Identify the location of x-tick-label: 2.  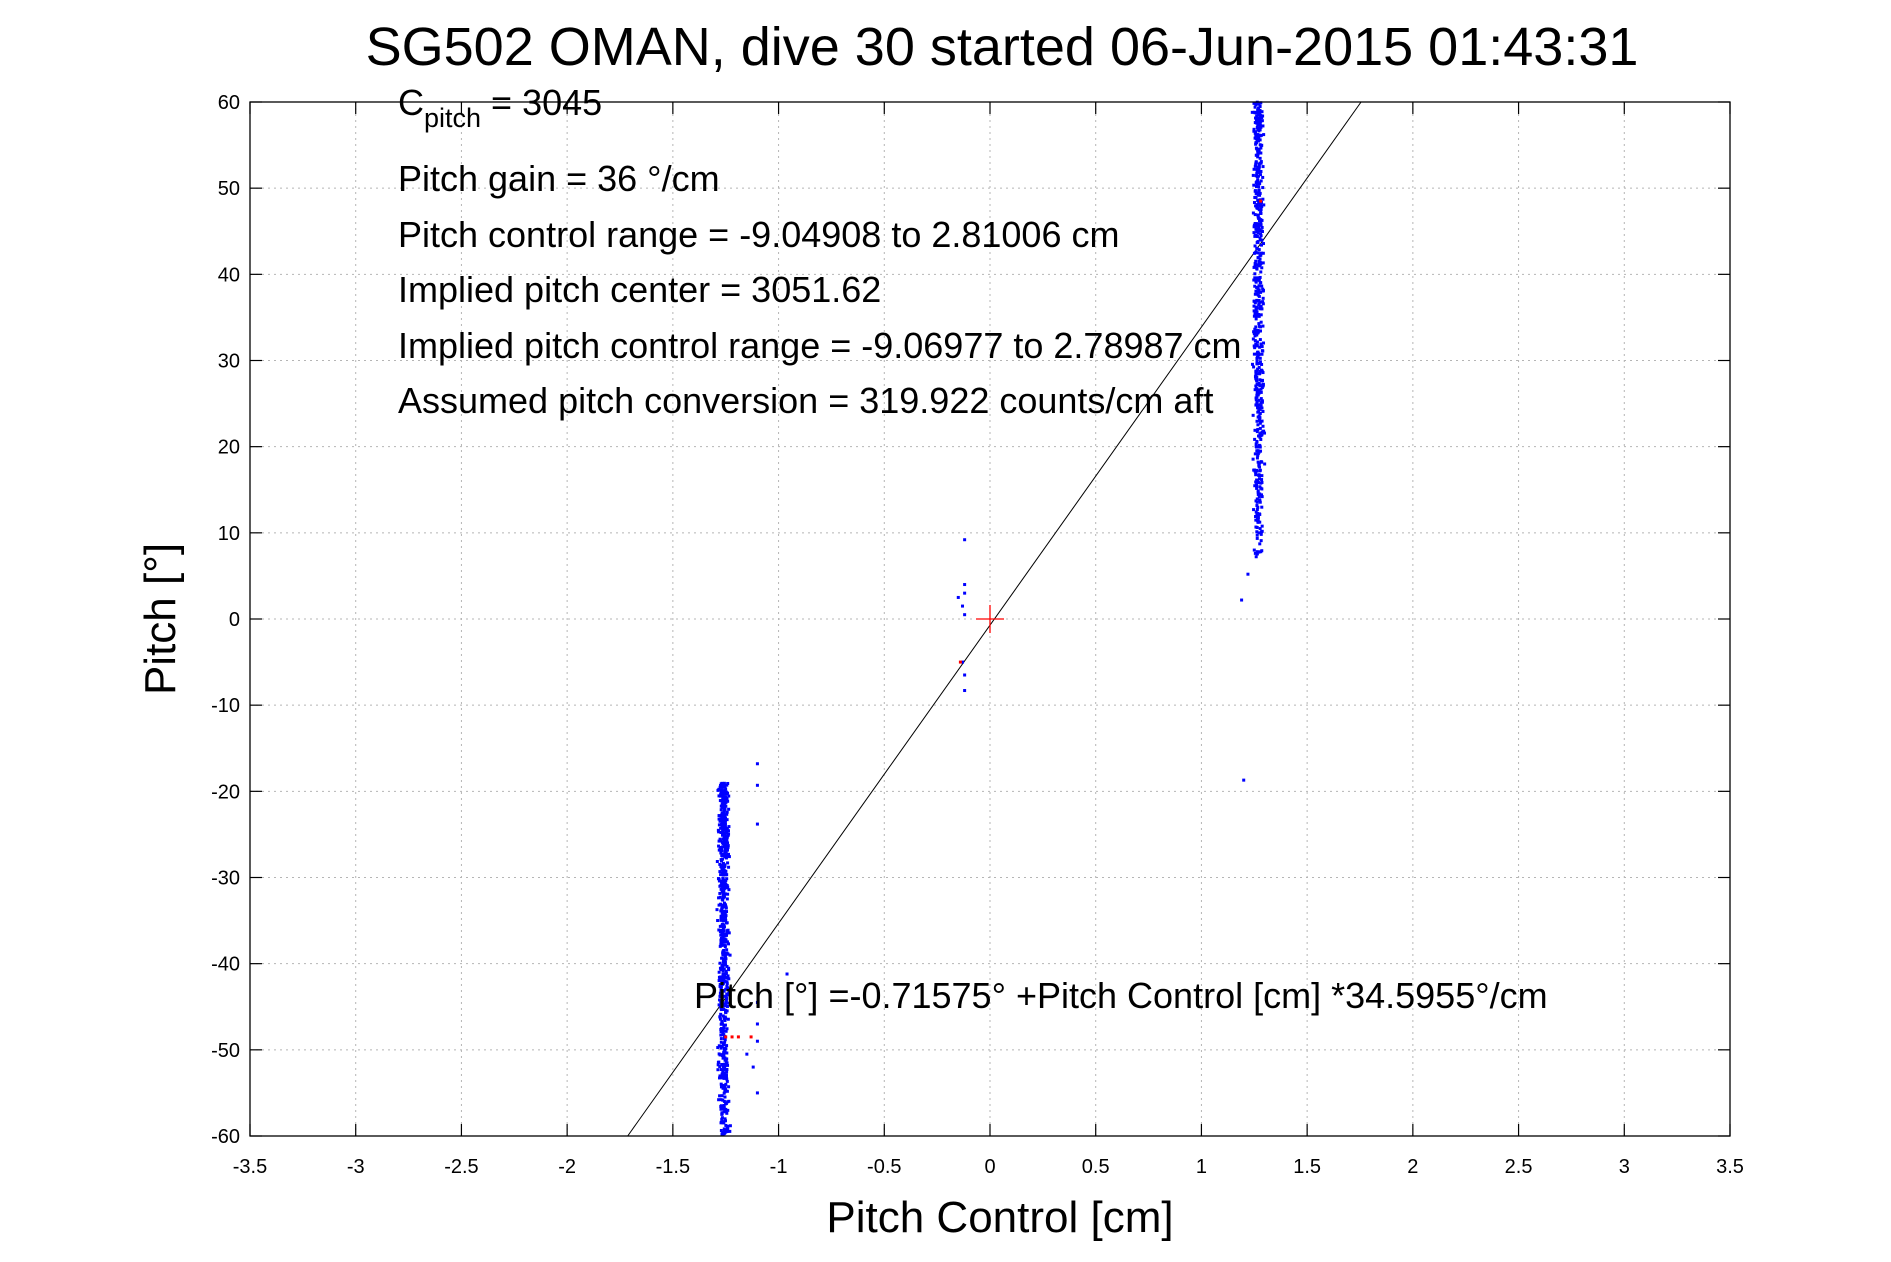
(1412, 1167).